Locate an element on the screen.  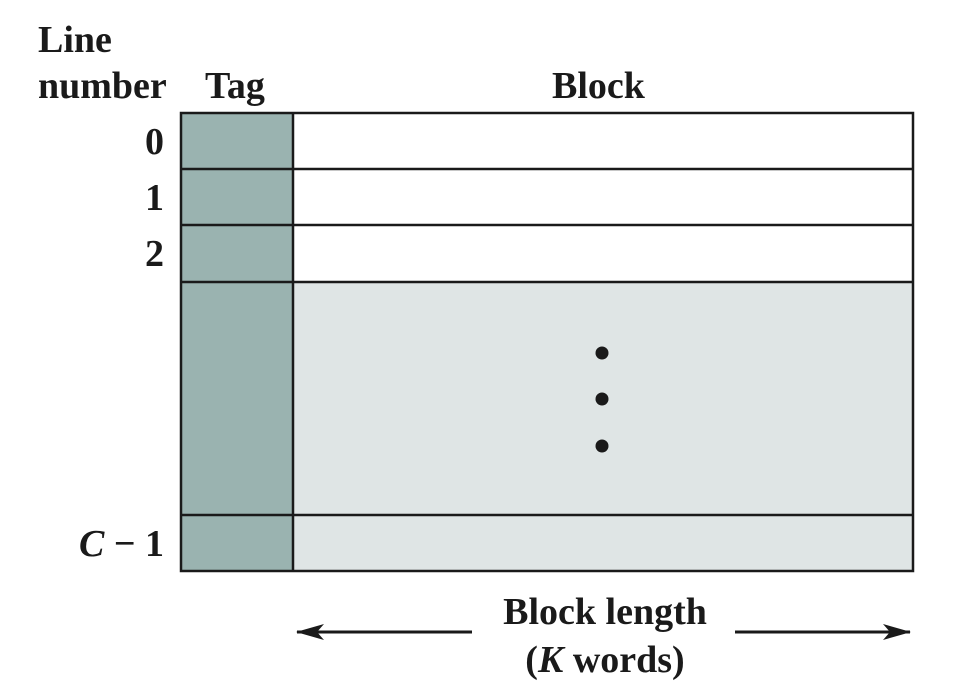
row-label-0: 0 is located at coordinates (154, 142).